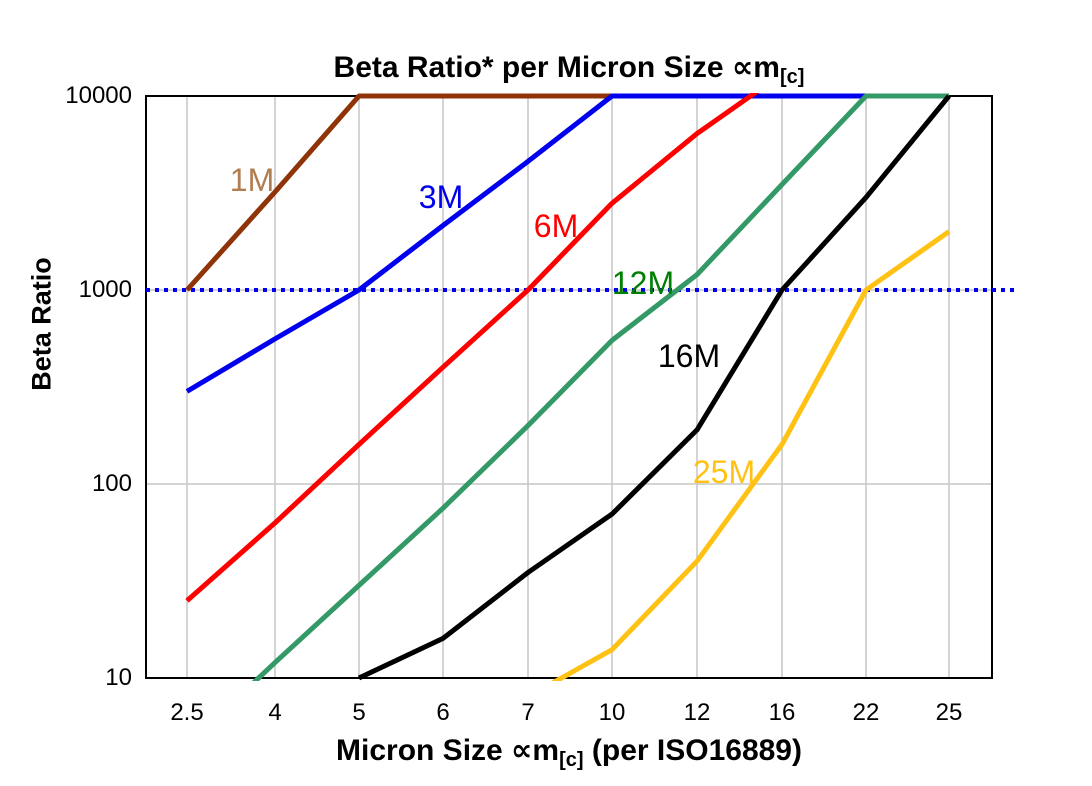 The width and height of the screenshot is (1092, 786). I want to click on series-label-25m: 25M, so click(724, 472).